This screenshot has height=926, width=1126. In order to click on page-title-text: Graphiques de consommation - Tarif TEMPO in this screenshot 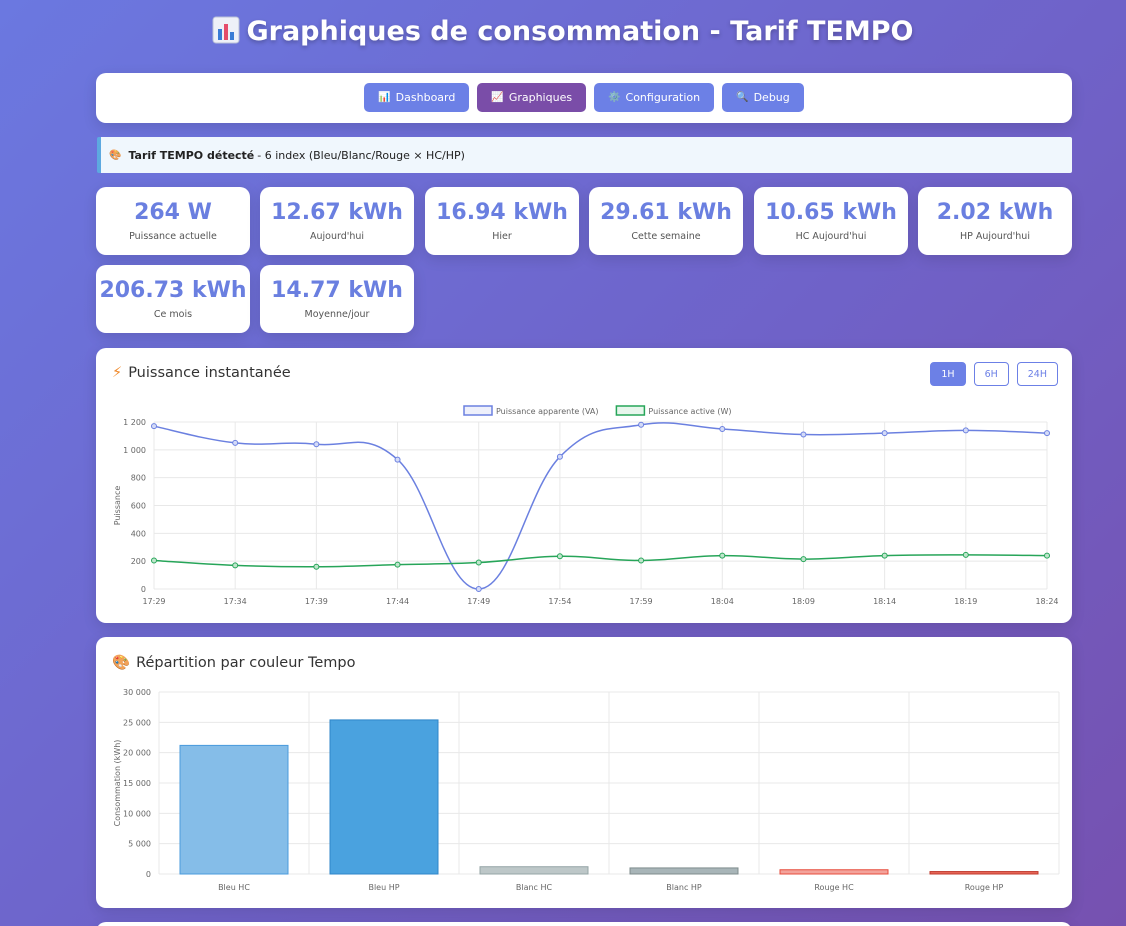, I will do `click(580, 31)`.